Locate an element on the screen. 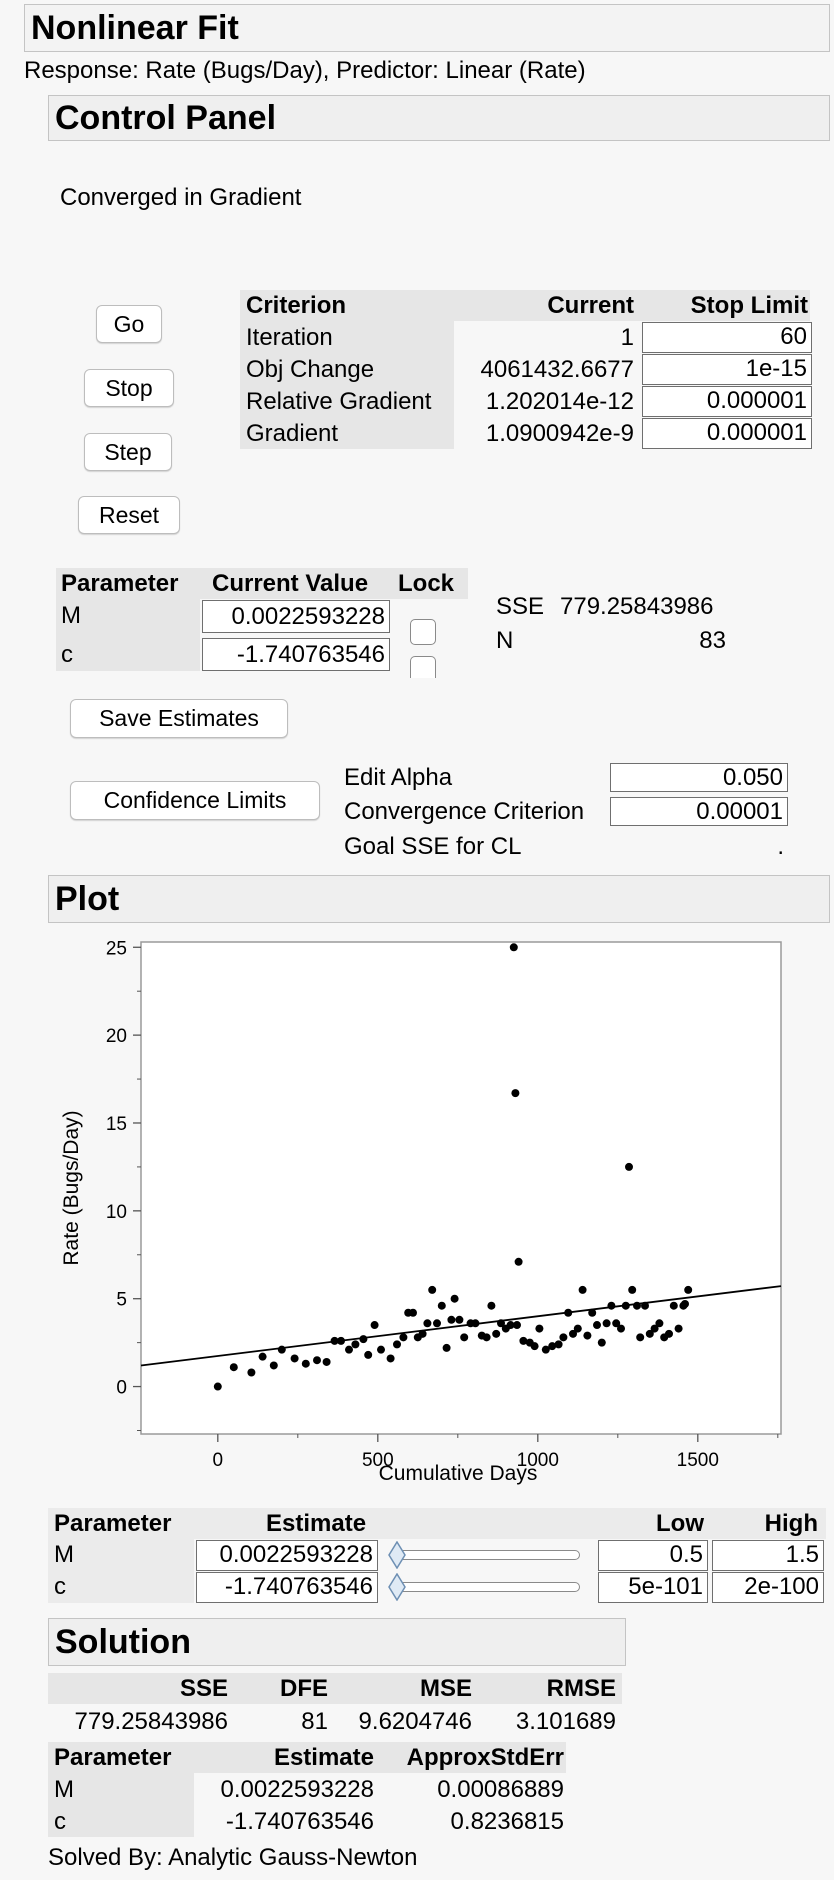 This screenshot has width=834, height=1880. edit-alpha-field: 0.050 is located at coordinates (699, 777).